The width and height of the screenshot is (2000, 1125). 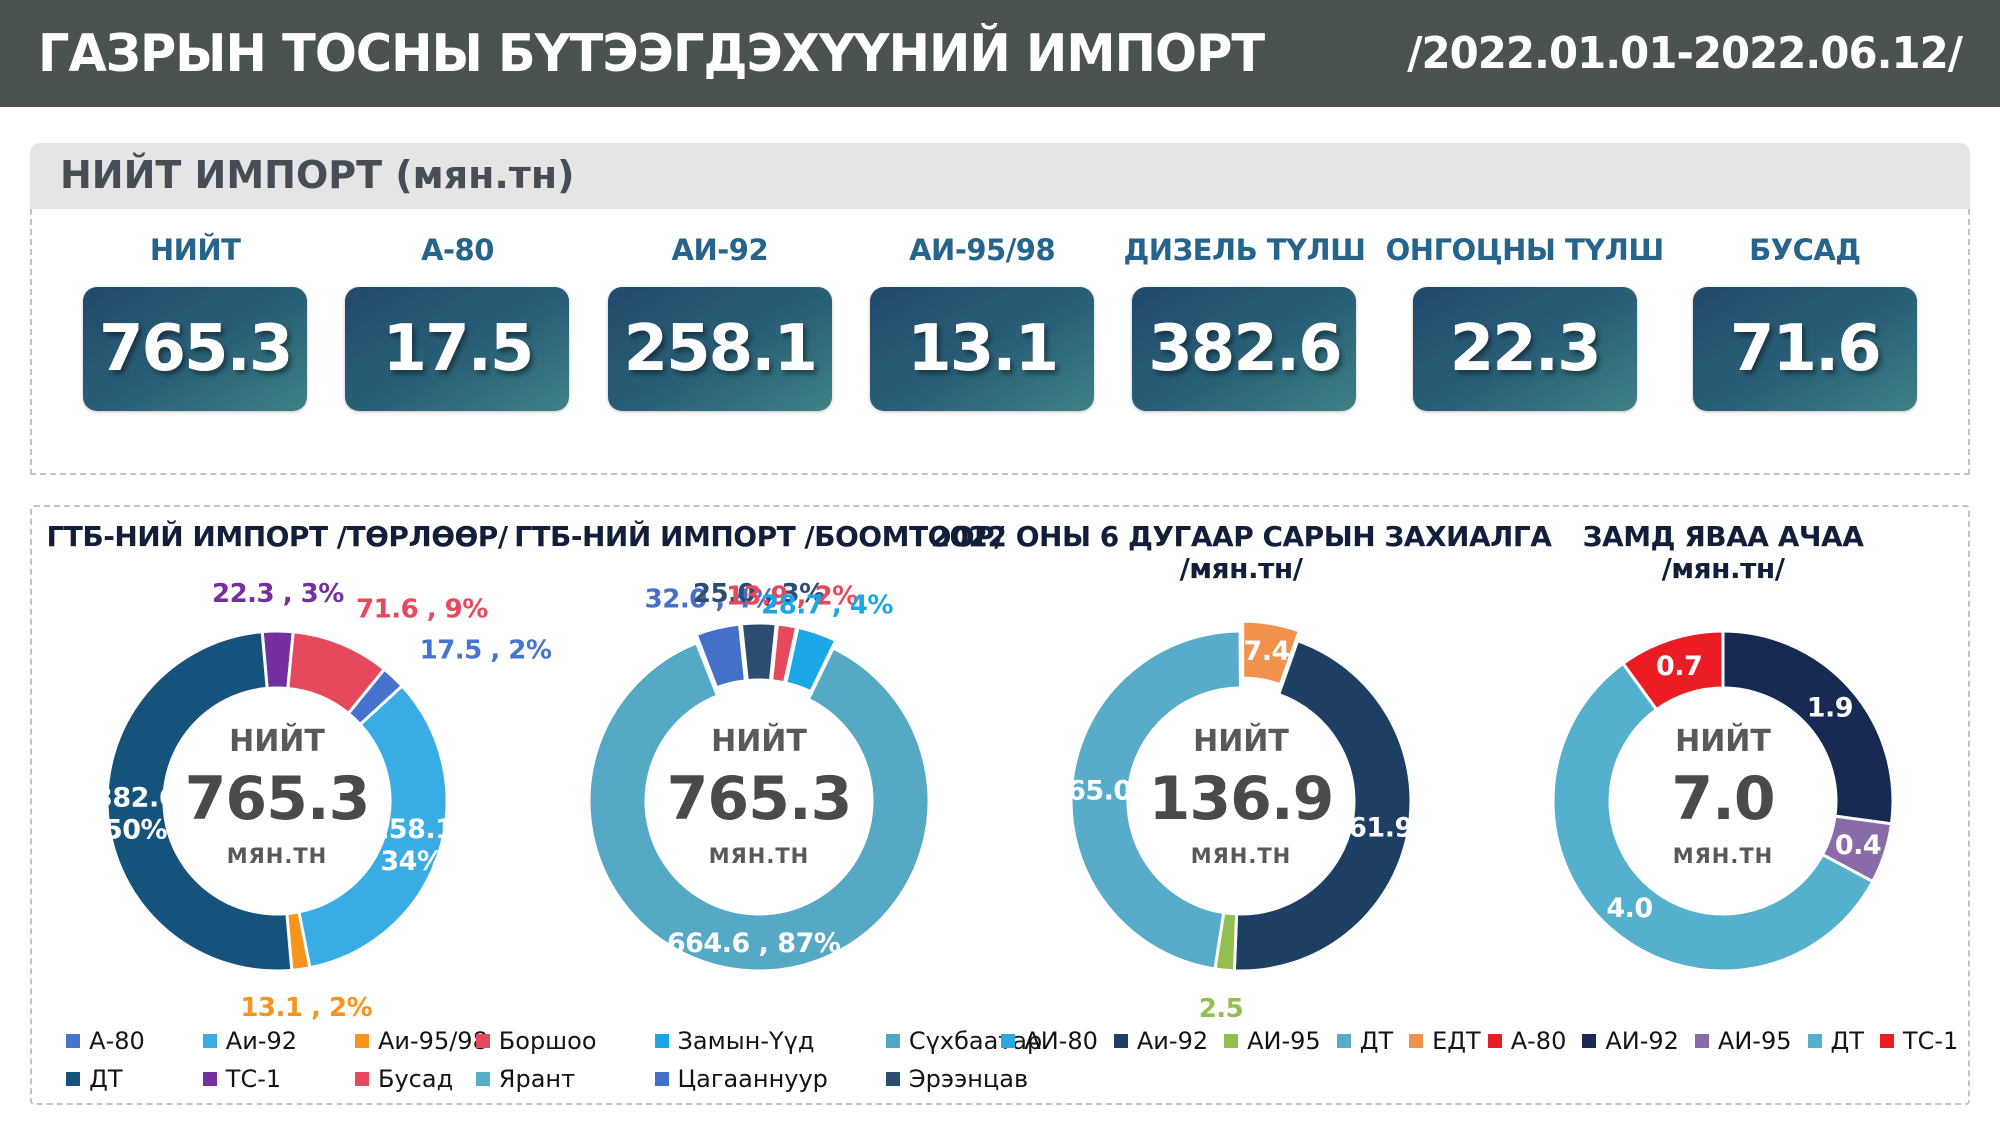 What do you see at coordinates (416, 1079) in the screenshot?
I see `legend-label: Бусад` at bounding box center [416, 1079].